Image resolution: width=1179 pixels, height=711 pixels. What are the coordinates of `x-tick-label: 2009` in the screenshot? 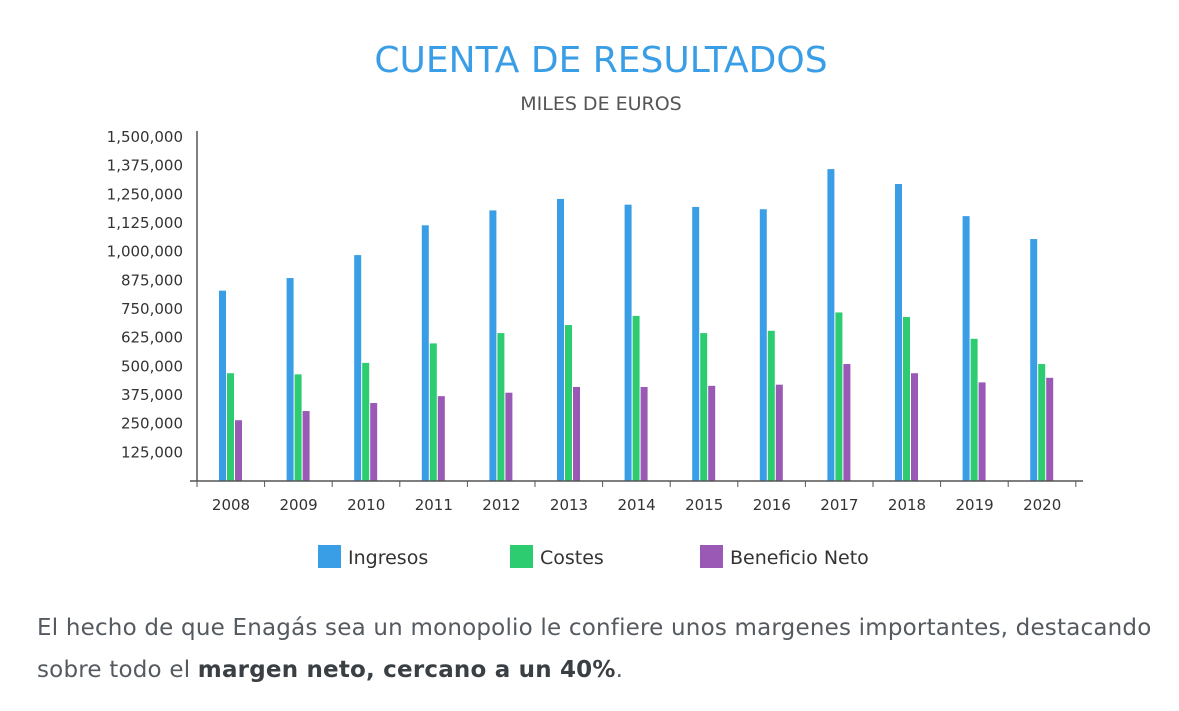 It's located at (299, 505).